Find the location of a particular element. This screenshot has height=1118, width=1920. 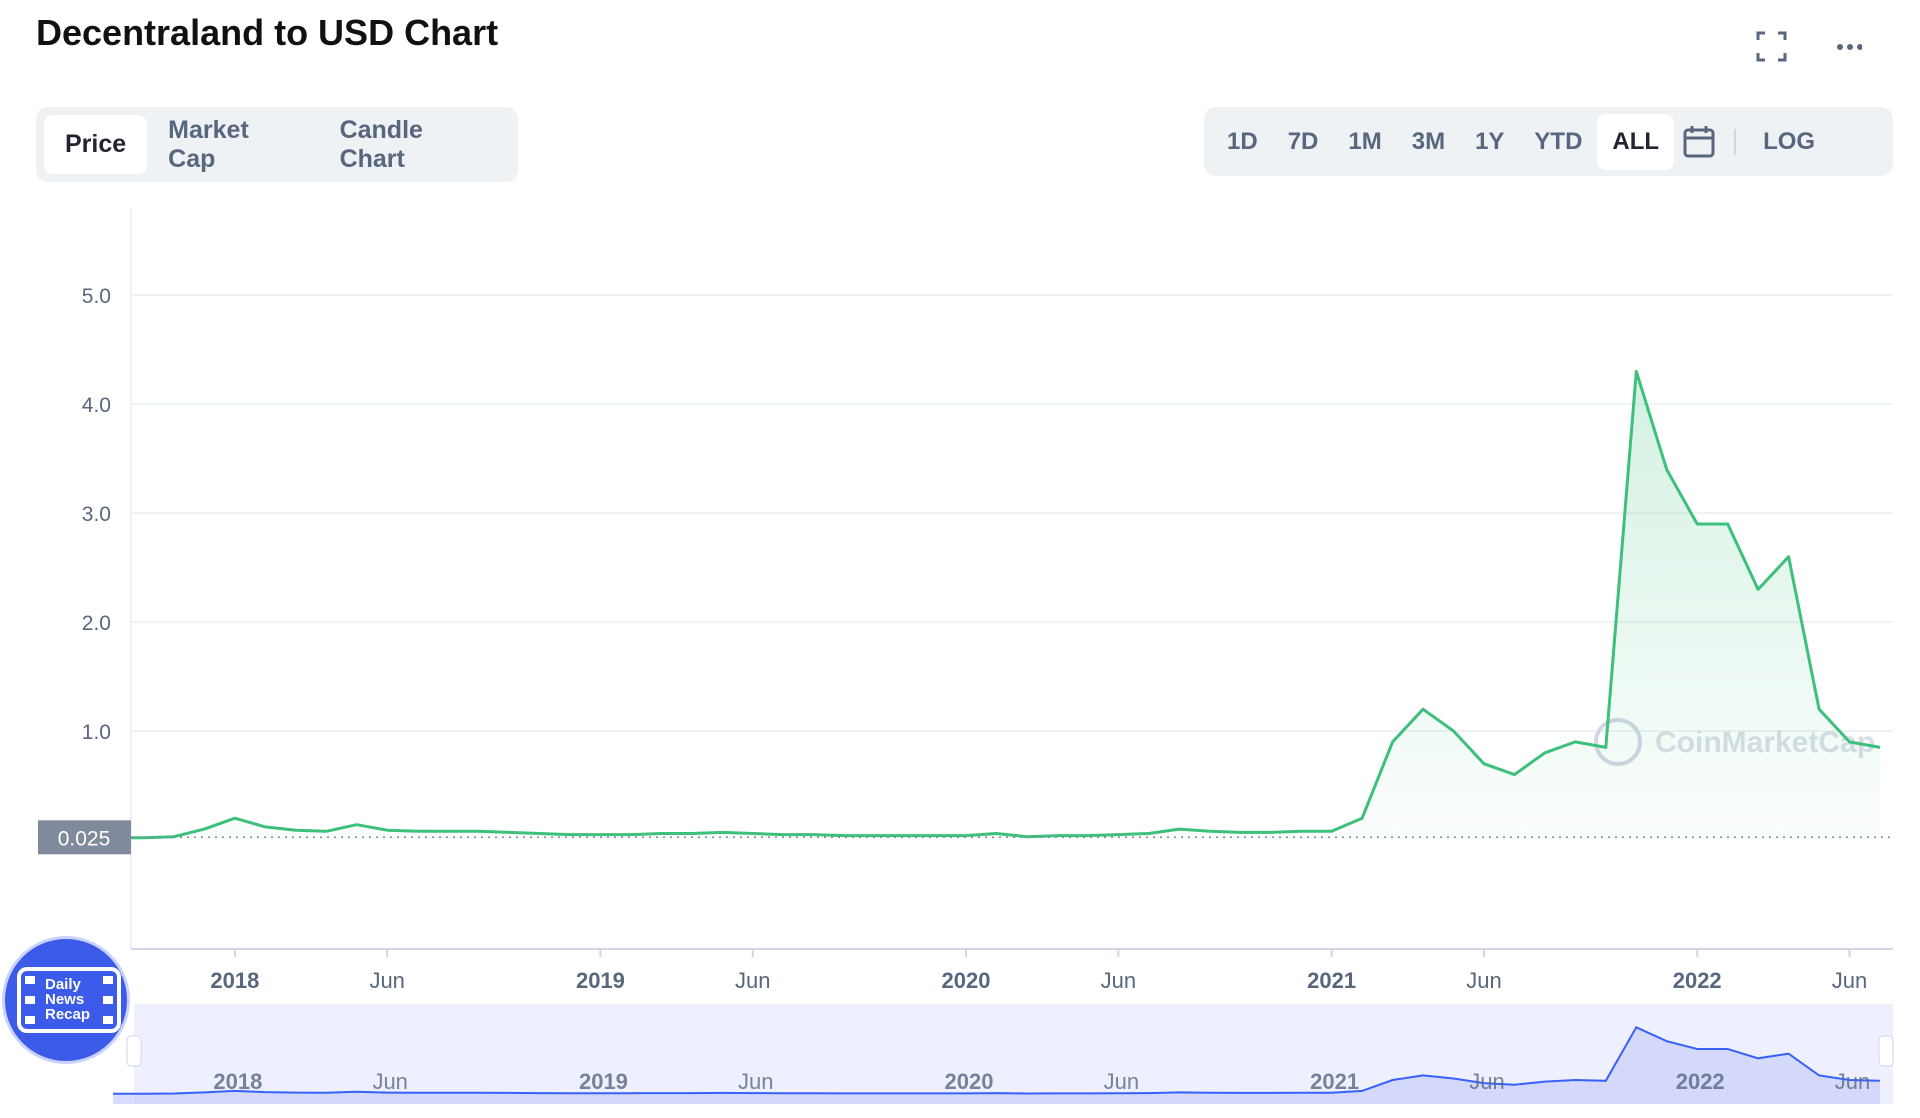

navigator-area is located at coordinates (996, 1065).